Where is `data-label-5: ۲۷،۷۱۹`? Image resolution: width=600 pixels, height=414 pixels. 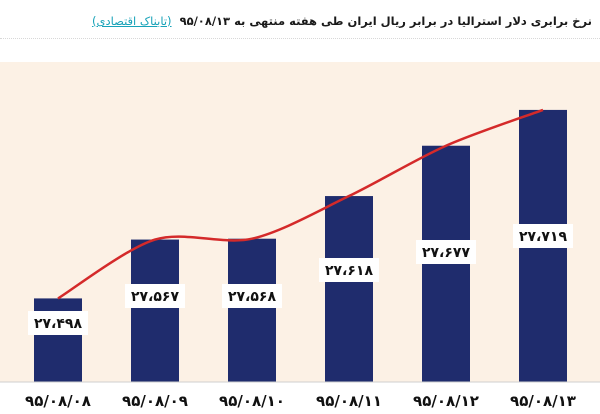 data-label-5: ۲۷،۷۱۹ is located at coordinates (543, 236).